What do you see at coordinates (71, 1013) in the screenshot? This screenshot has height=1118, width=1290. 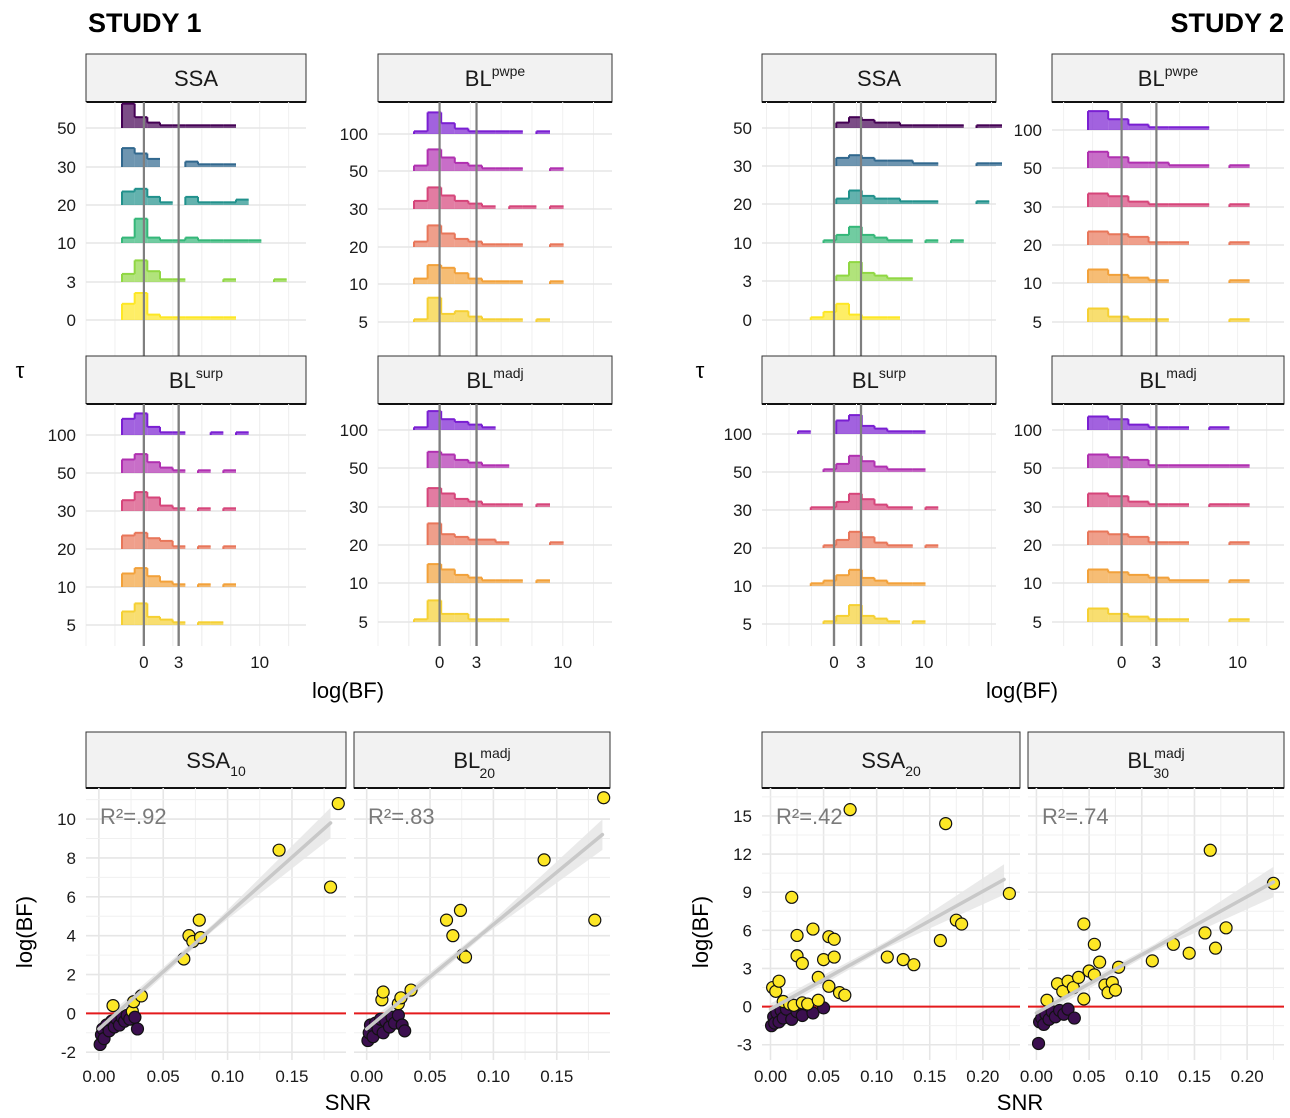 I see `y-tick-label: 0` at bounding box center [71, 1013].